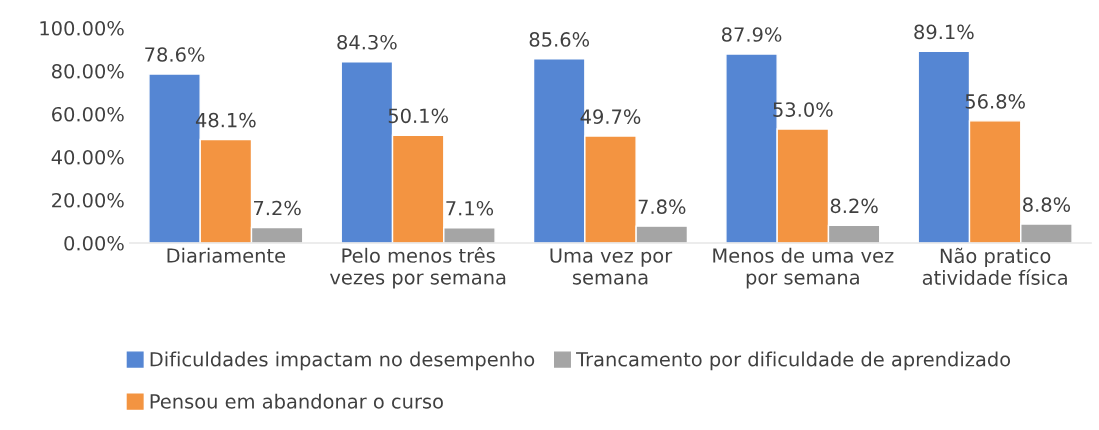  Describe the element at coordinates (88, 71) in the screenshot. I see `y-tick-label: 80.00%` at that location.